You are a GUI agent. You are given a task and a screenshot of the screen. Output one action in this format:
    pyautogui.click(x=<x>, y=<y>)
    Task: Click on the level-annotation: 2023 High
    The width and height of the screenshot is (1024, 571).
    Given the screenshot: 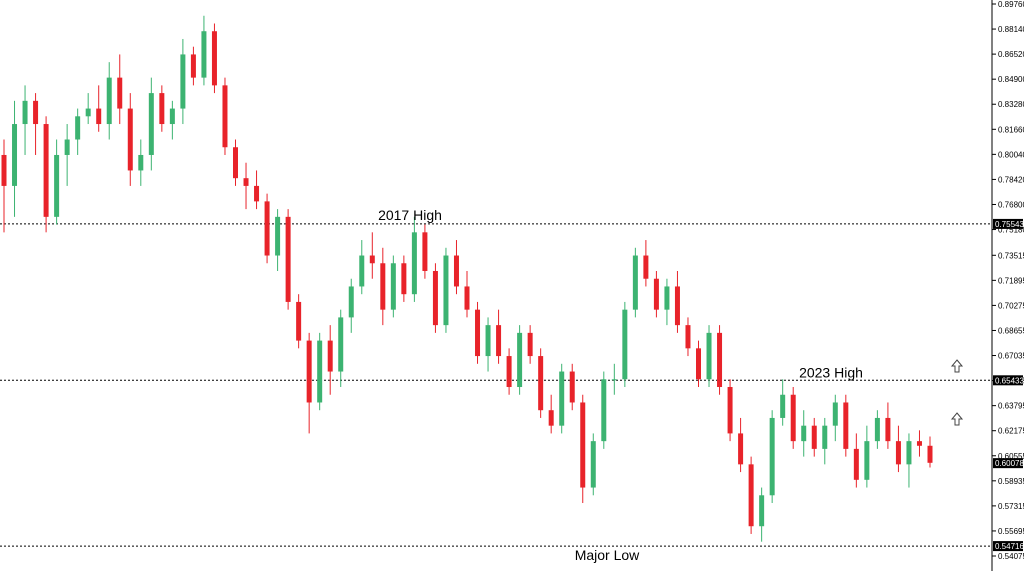 What is the action you would take?
    pyautogui.click(x=831, y=372)
    